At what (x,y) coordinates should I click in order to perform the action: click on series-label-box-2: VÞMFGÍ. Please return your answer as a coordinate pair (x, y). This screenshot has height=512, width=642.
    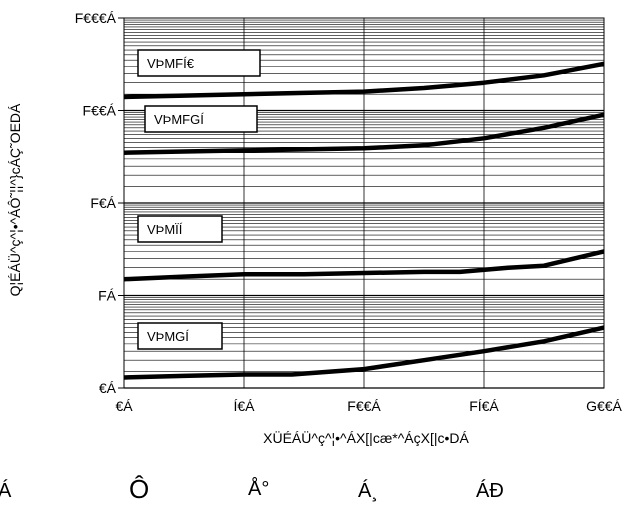
    Looking at the image, I should click on (201, 119).